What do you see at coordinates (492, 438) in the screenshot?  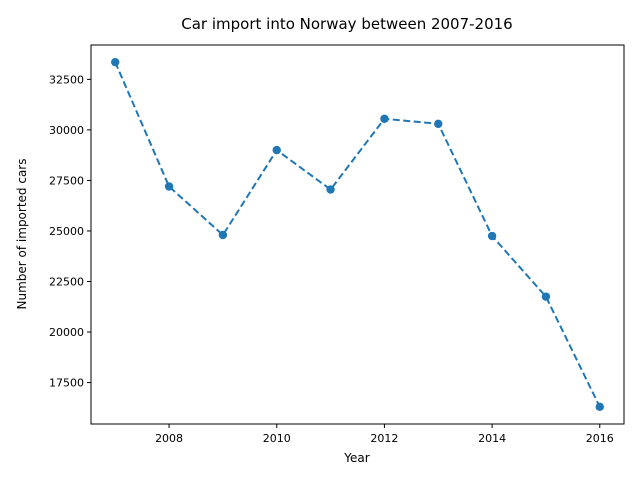 I see `x-tick-label: 2014` at bounding box center [492, 438].